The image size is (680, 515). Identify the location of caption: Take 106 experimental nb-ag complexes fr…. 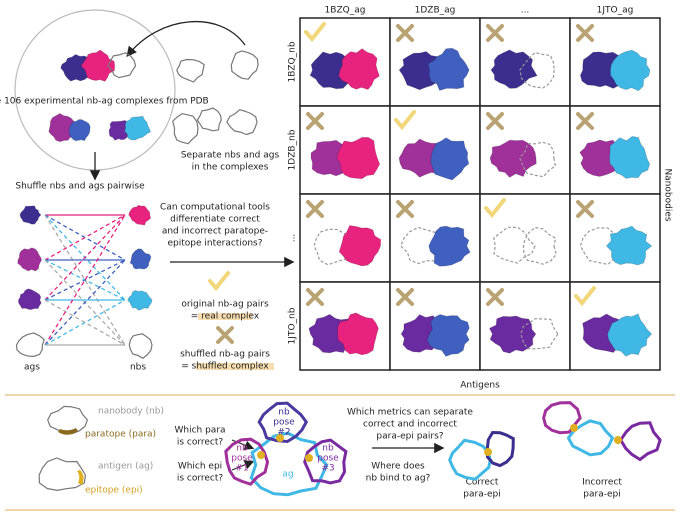
(104, 102).